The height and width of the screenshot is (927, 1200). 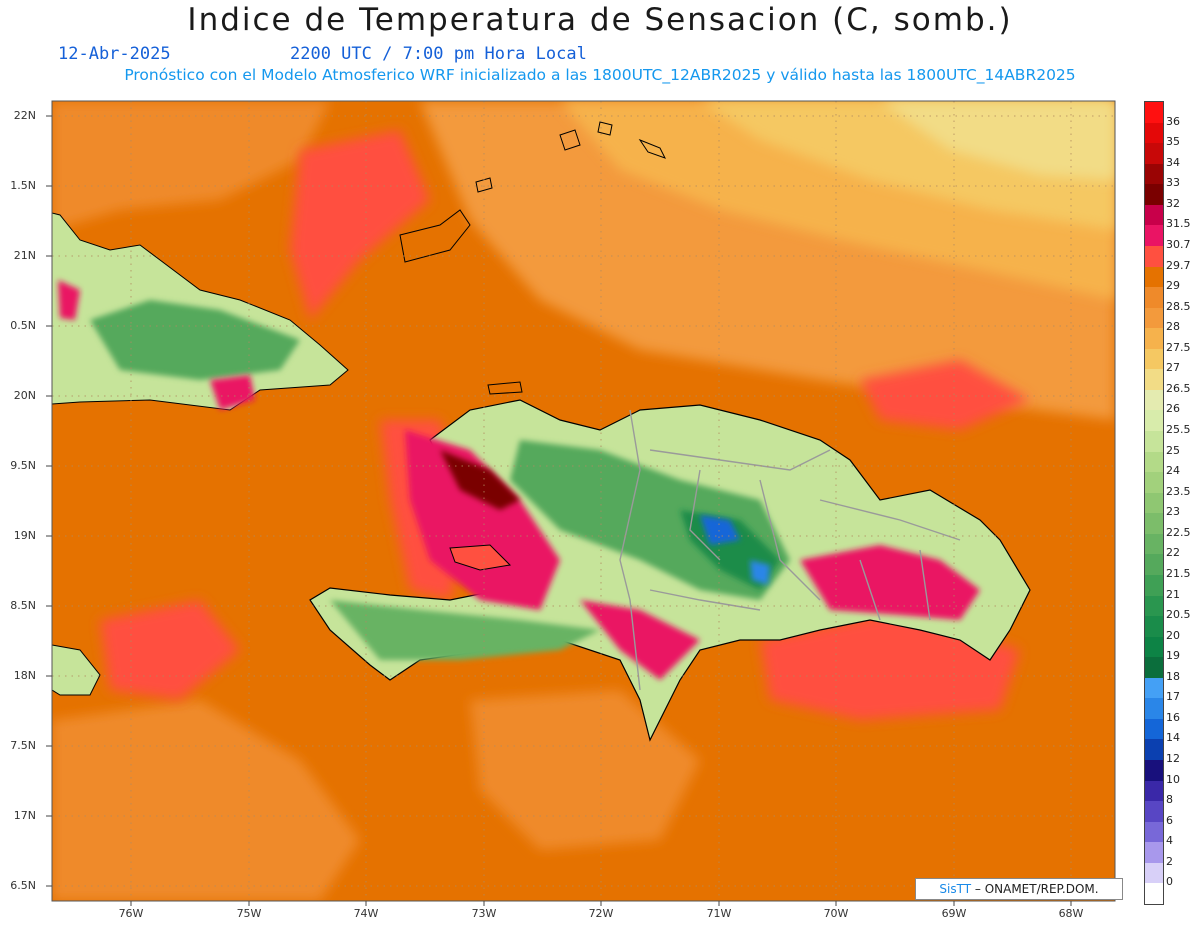 I want to click on legend-label: 21.5, so click(x=1178, y=573).